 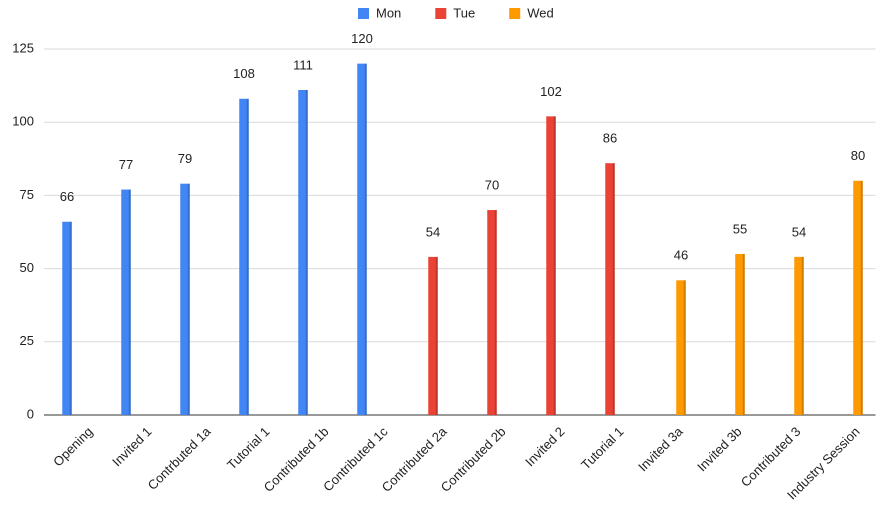 What do you see at coordinates (27, 194) in the screenshot?
I see `y-tick-label: 75` at bounding box center [27, 194].